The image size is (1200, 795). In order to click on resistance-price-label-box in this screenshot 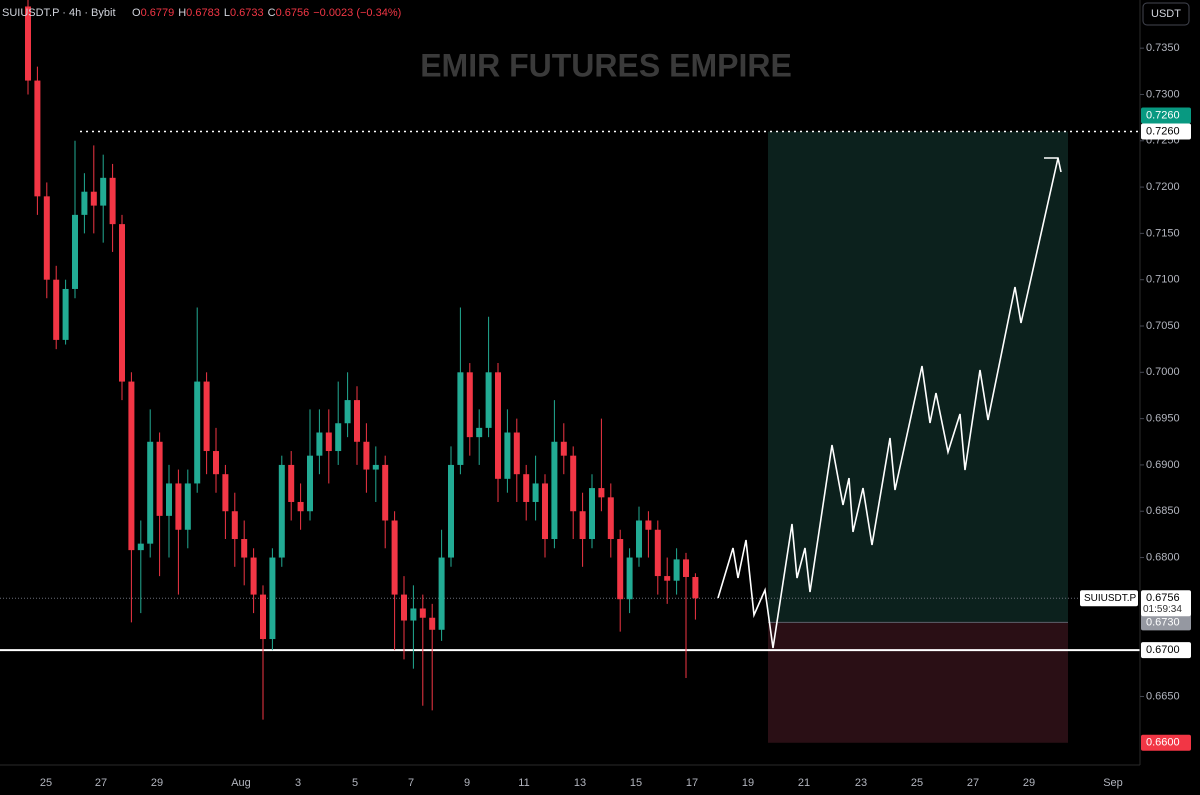, I will do `click(1166, 131)`.